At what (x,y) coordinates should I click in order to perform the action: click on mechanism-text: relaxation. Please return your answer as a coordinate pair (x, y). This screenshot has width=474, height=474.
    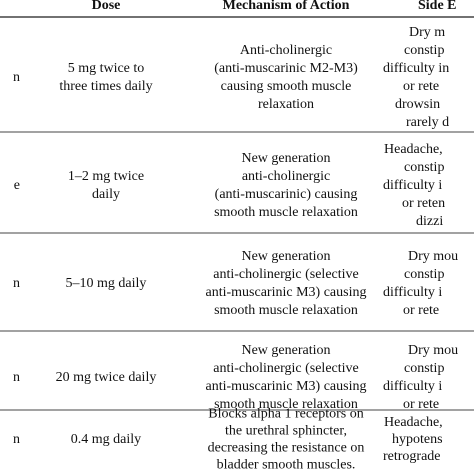
    Looking at the image, I should click on (286, 104).